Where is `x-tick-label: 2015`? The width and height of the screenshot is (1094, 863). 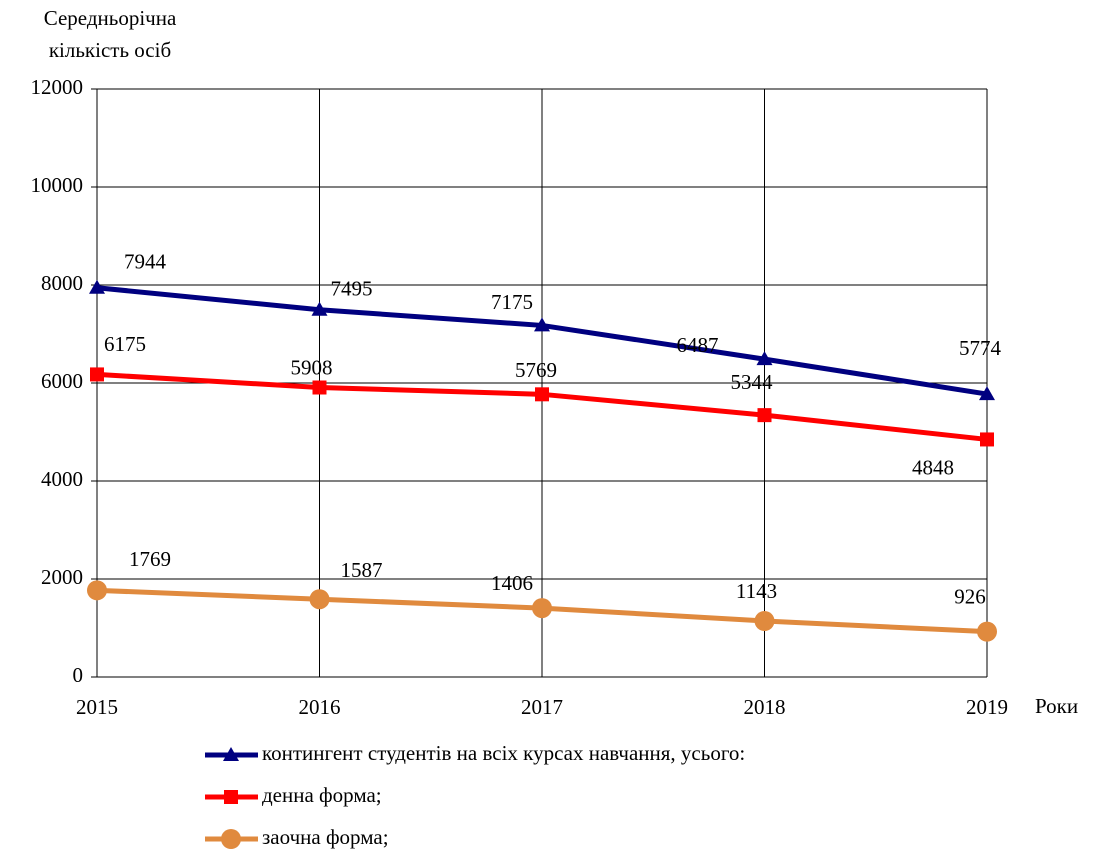
x-tick-label: 2015 is located at coordinates (97, 707).